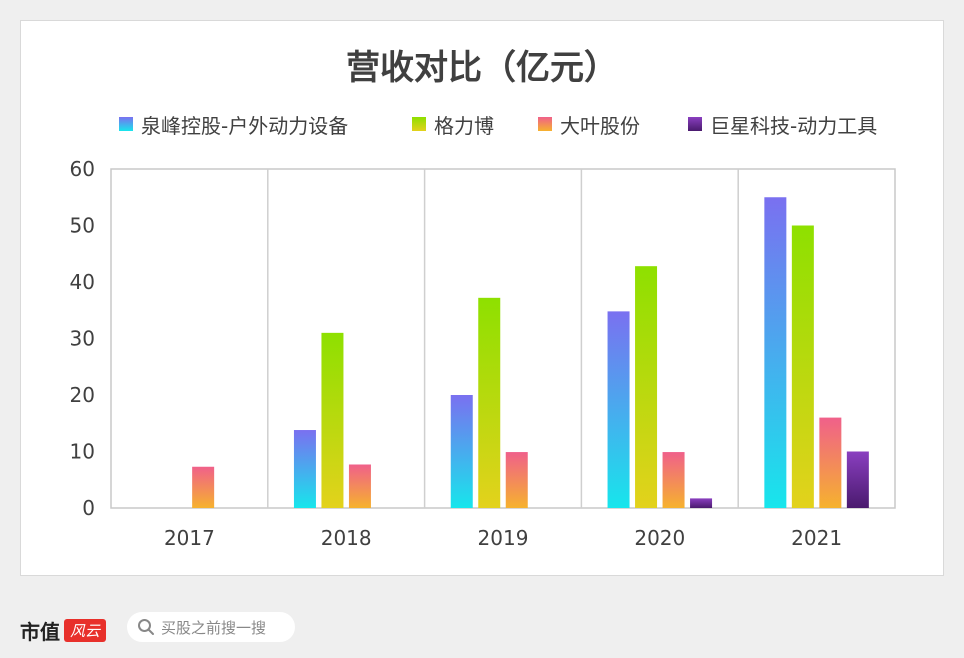 The height and width of the screenshot is (658, 964). I want to click on legend-label-series-3: 大叶股份, so click(600, 125).